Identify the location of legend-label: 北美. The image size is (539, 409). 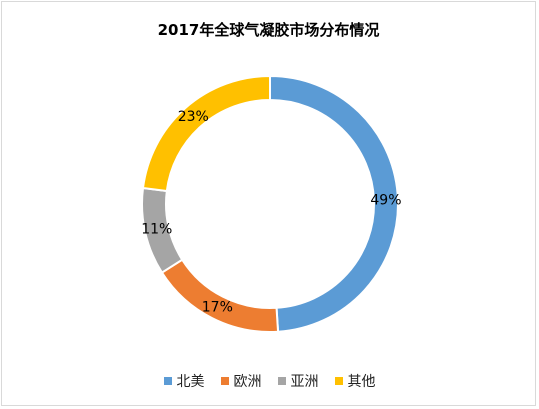
(190, 382).